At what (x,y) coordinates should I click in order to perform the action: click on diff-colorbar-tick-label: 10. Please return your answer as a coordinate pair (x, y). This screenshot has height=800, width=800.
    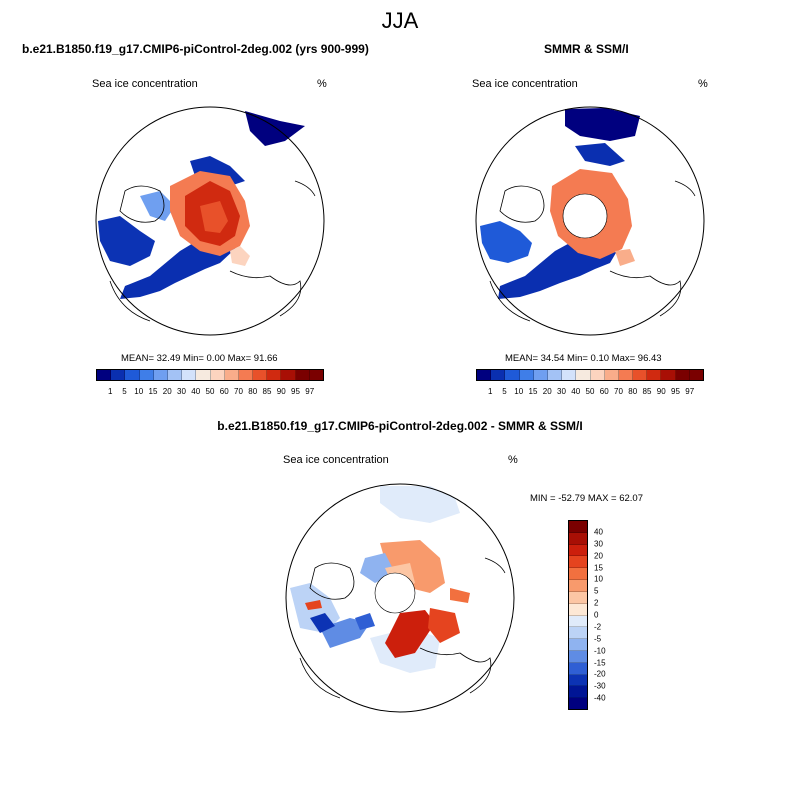
    Looking at the image, I should click on (598, 579).